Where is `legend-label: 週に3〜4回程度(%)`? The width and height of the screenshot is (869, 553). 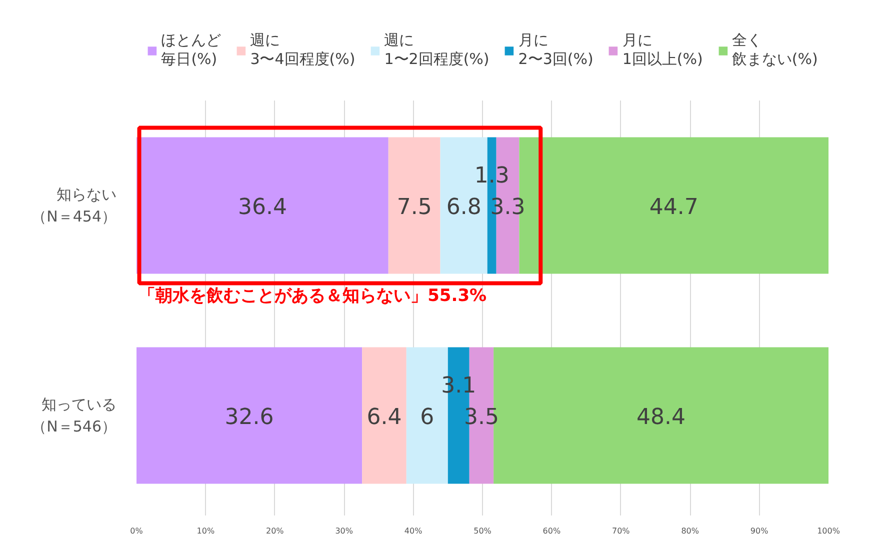
legend-label: 週に3〜4回程度(%) is located at coordinates (303, 50).